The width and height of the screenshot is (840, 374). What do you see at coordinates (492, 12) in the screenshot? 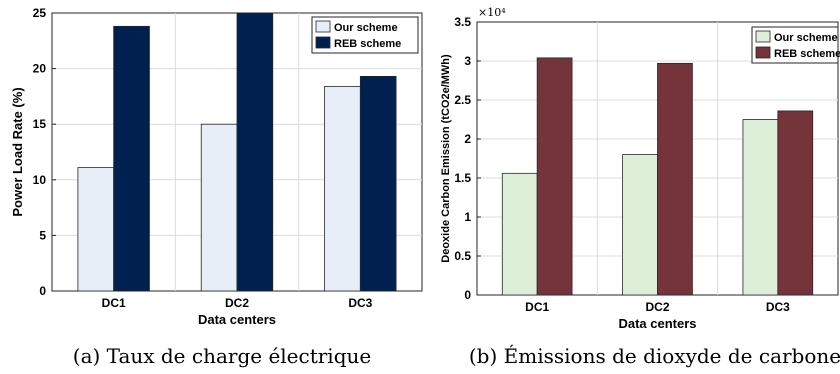
I see `y-axis-exponent: ×10⁴` at bounding box center [492, 12].